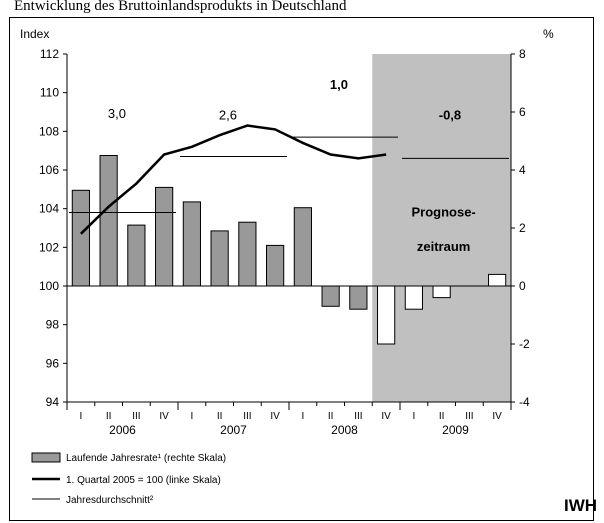  What do you see at coordinates (146, 458) in the screenshot?
I see `legend-label-bars: Laufende Jahresrate¹ (rechte Skala)` at bounding box center [146, 458].